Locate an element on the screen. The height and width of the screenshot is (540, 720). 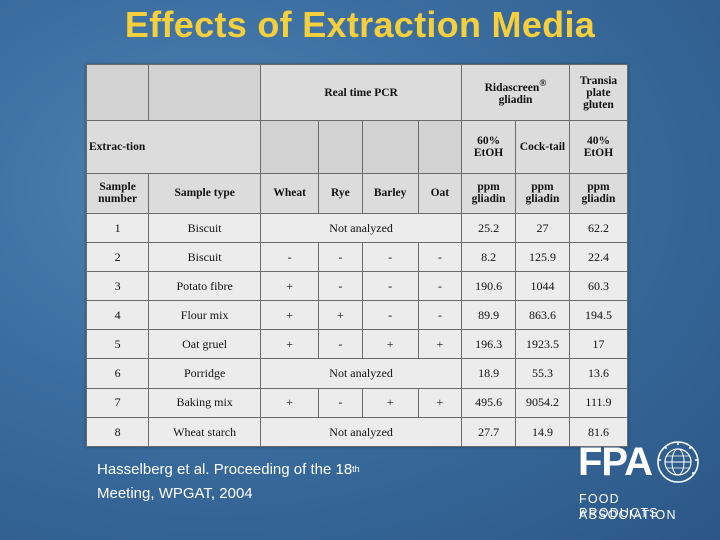
ridascreen-label: Ridascreen is located at coordinates (512, 87).